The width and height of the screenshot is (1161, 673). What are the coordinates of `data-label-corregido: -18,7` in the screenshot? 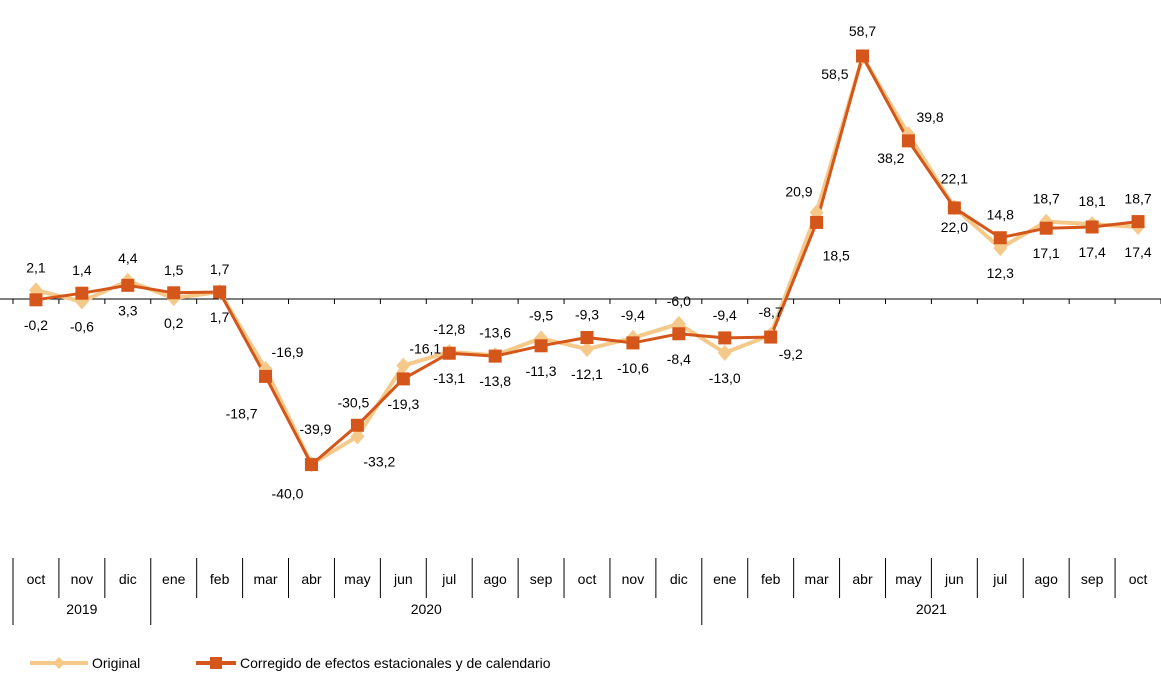 It's located at (242, 413).